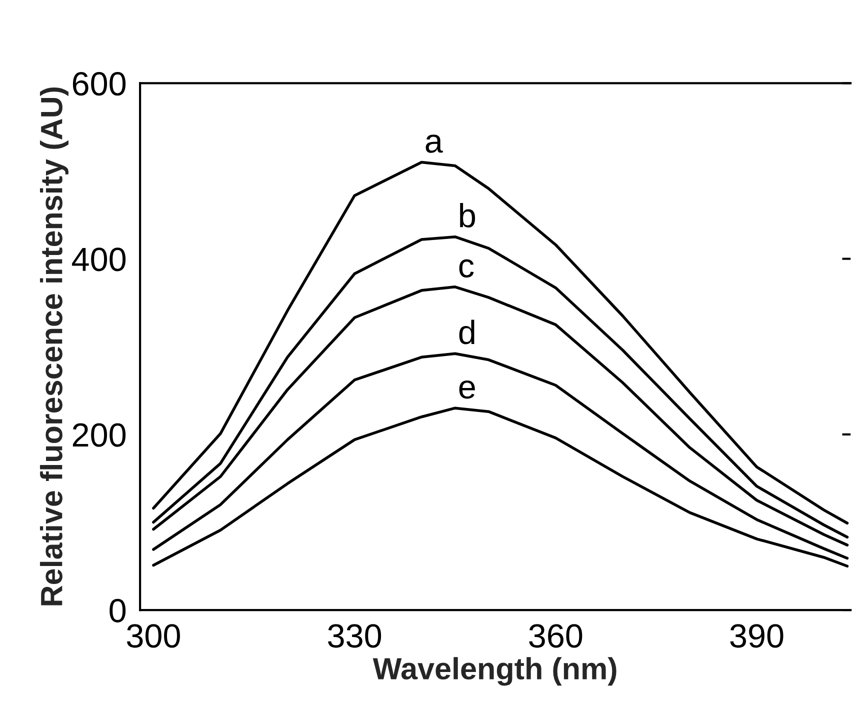 This screenshot has width=854, height=711. I want to click on x-tick-label: 300, so click(153, 636).